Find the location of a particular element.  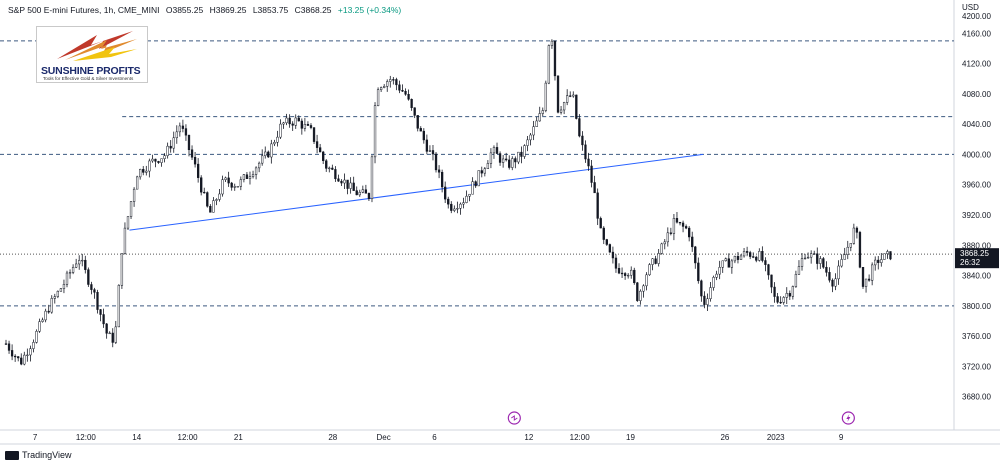

price-tick-label: 3960.00 is located at coordinates (976, 185).